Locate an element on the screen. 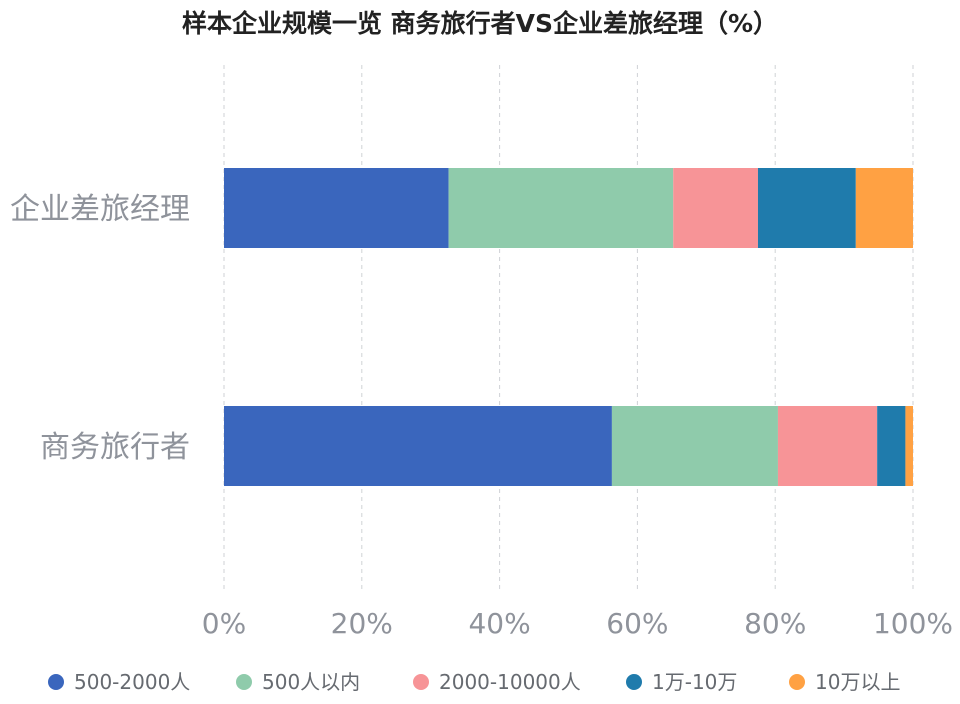 Image resolution: width=960 pixels, height=704 pixels. x-tick-label: 0% is located at coordinates (224, 623).